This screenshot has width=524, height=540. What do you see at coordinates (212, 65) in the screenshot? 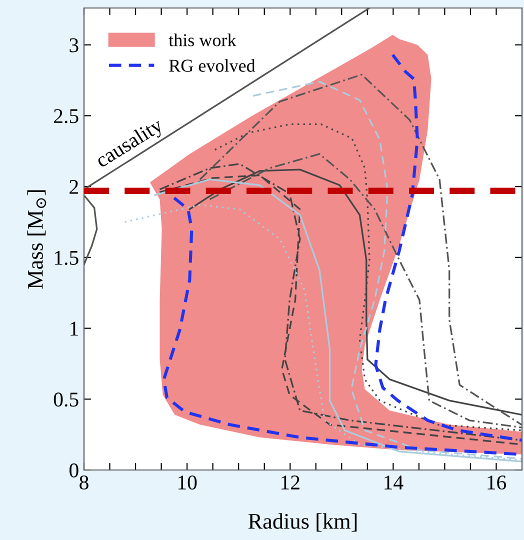
I see `legend-label: RG evolved` at bounding box center [212, 65].